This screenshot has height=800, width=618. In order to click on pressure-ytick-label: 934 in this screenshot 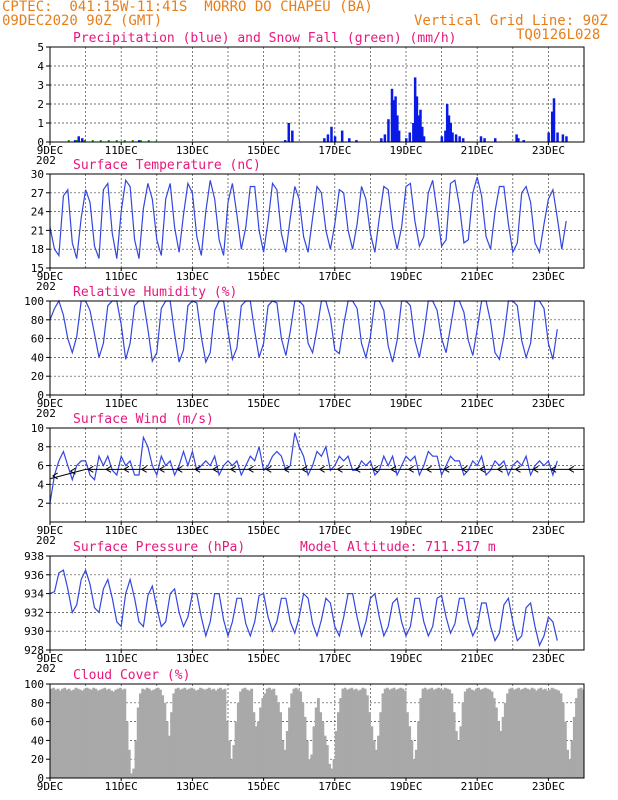, I will do `click(34, 594)`.